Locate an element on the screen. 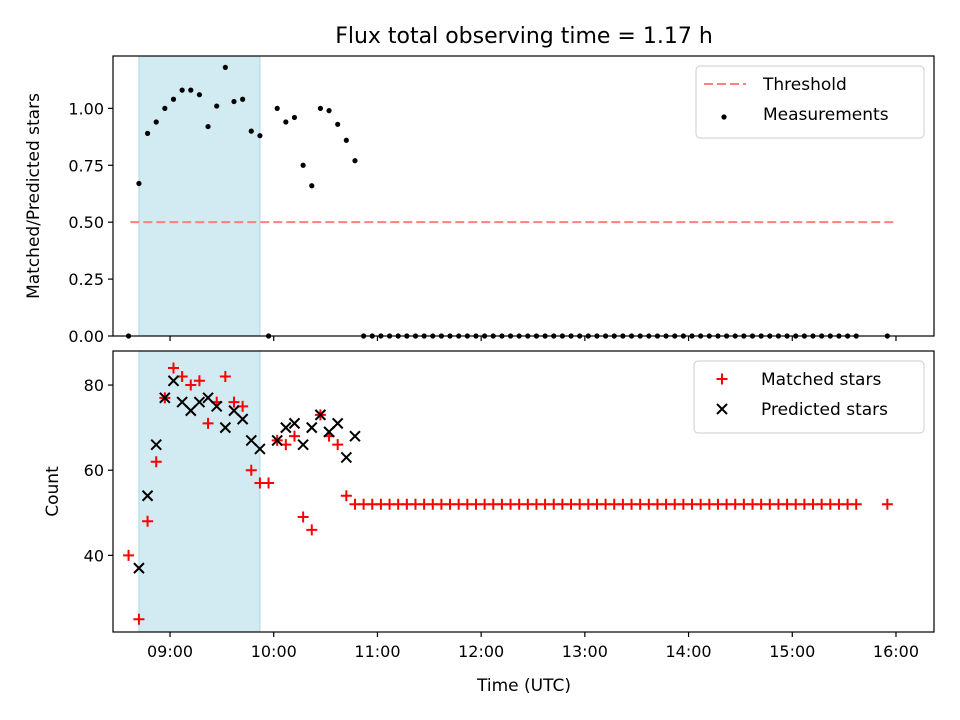 Image resolution: width=960 pixels, height=720 pixels. x-tick-label: 13:00 is located at coordinates (585, 651).